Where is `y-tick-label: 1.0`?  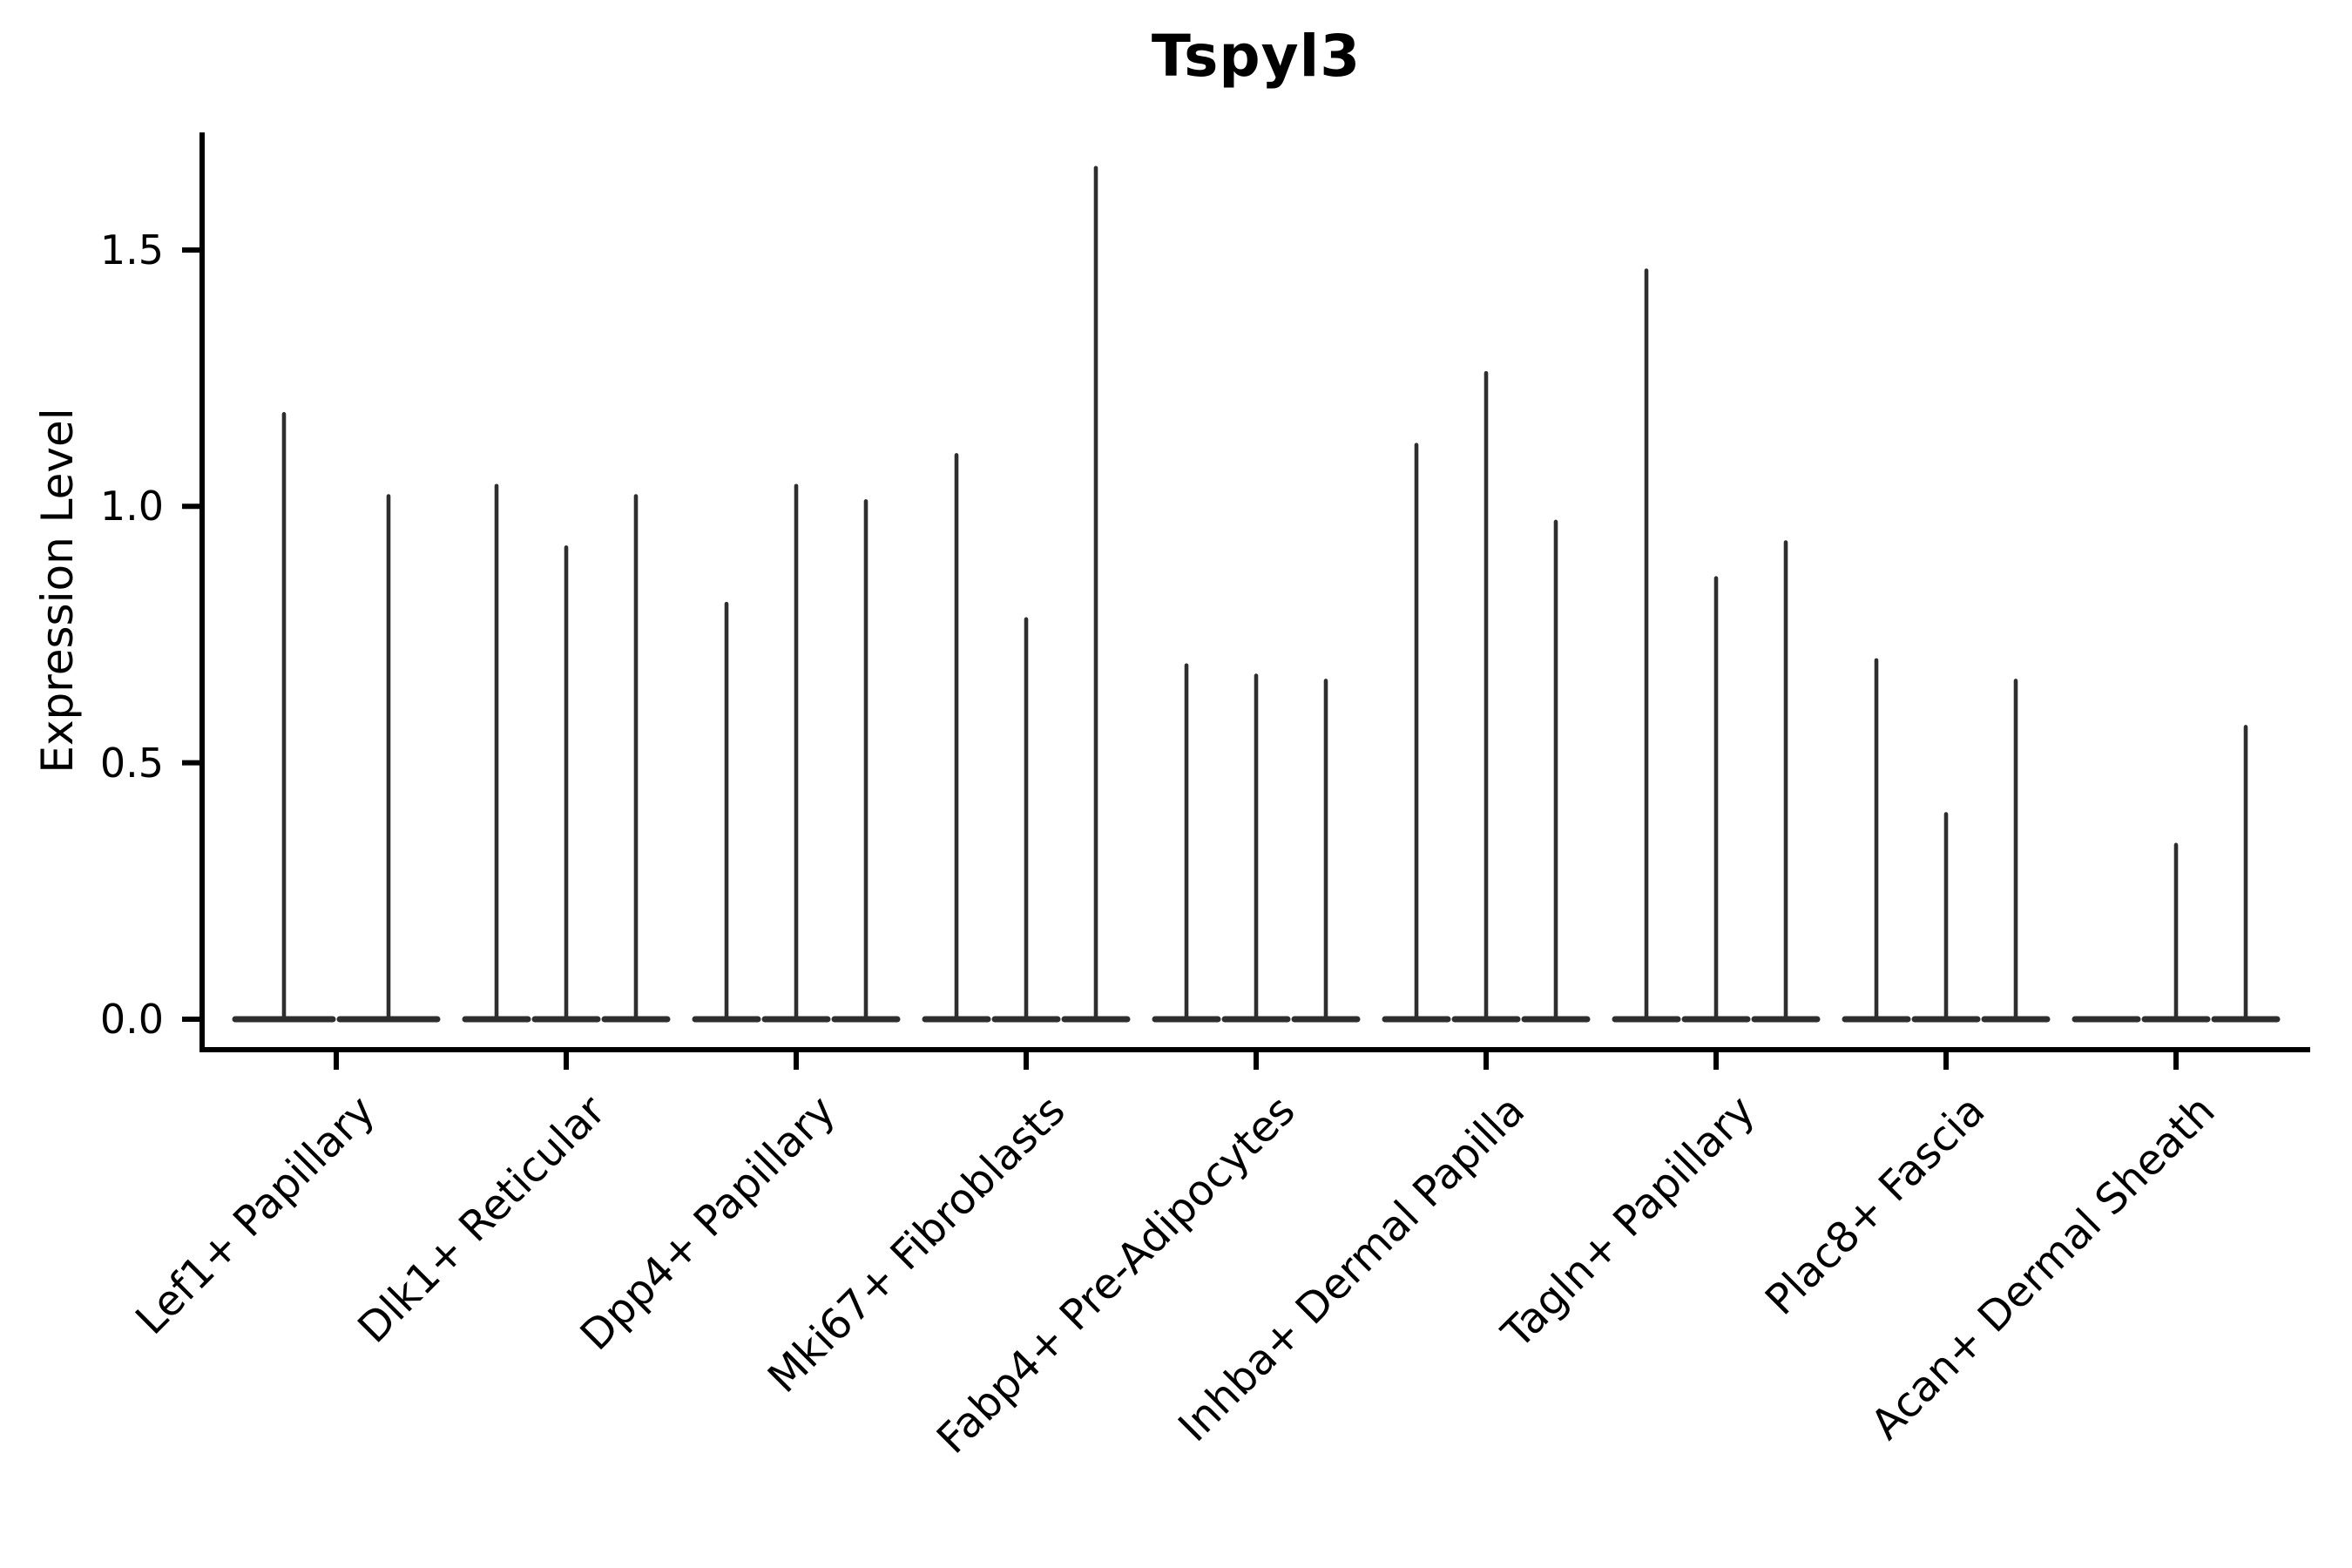 y-tick-label: 1.0 is located at coordinates (131, 507).